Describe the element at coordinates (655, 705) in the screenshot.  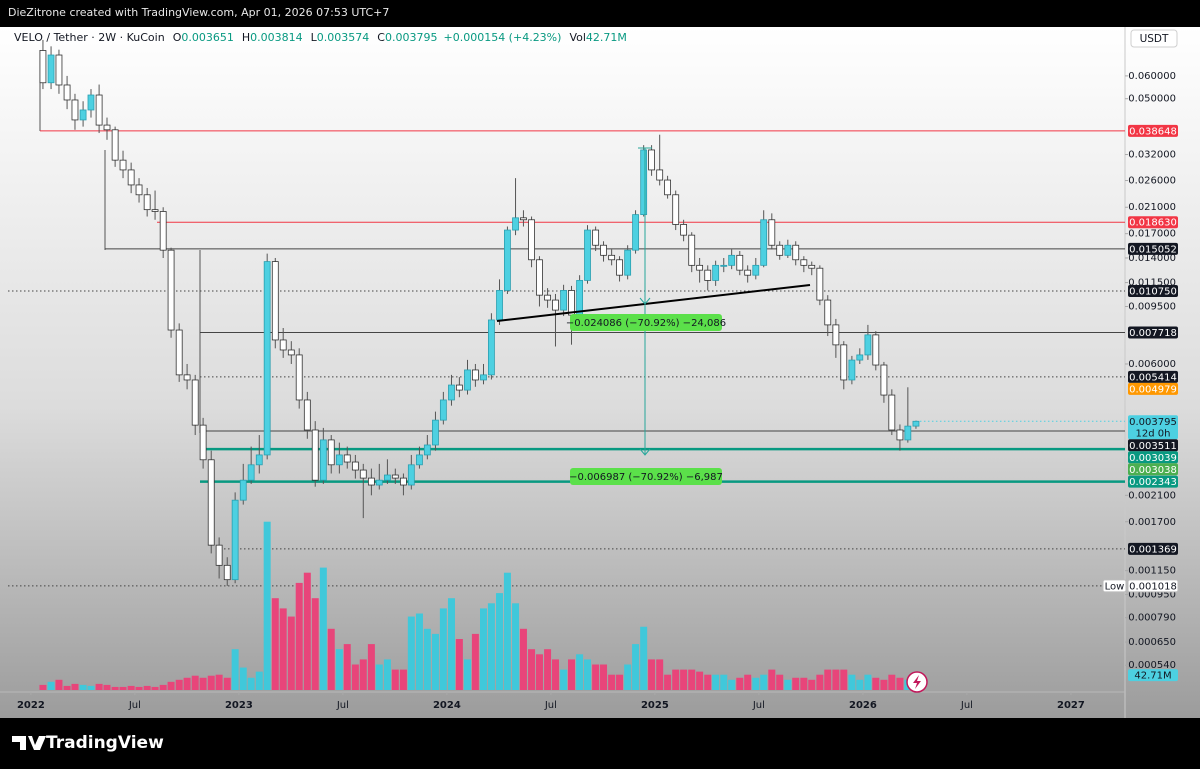
I see `x-tick-label: 2025` at that location.